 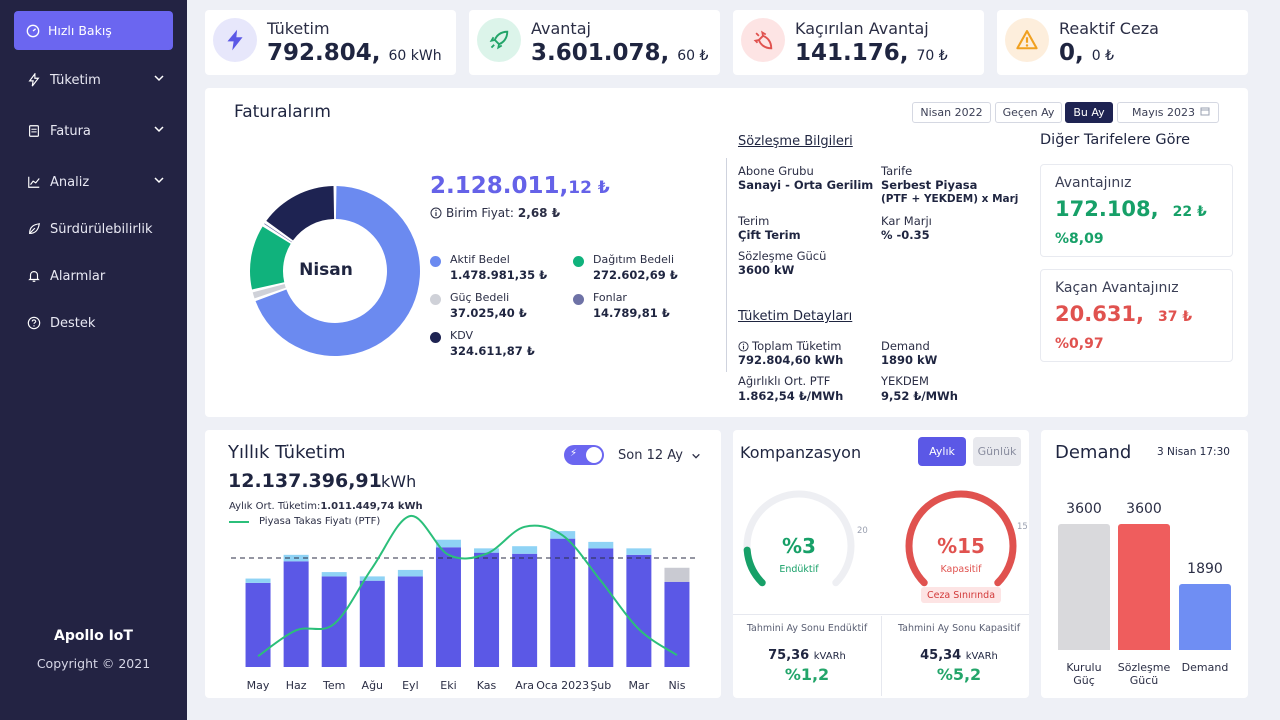 I want to click on period-value: Son 12 Ay, so click(x=650, y=455).